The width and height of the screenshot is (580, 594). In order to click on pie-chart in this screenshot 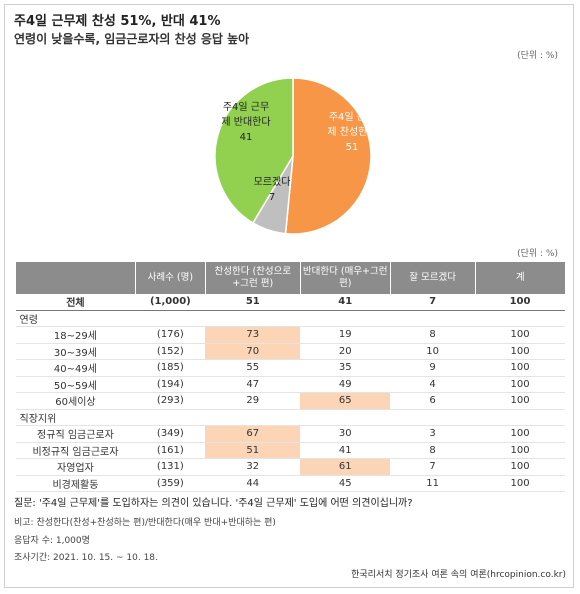, I will do `click(293, 156)`.